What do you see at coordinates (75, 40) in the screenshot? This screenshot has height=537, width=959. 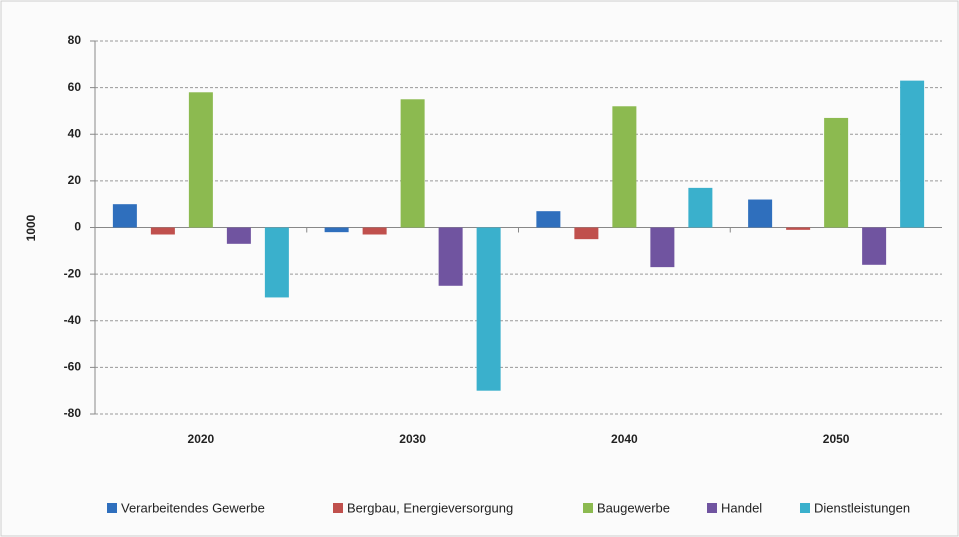 I see `y-tick-label: 80` at bounding box center [75, 40].